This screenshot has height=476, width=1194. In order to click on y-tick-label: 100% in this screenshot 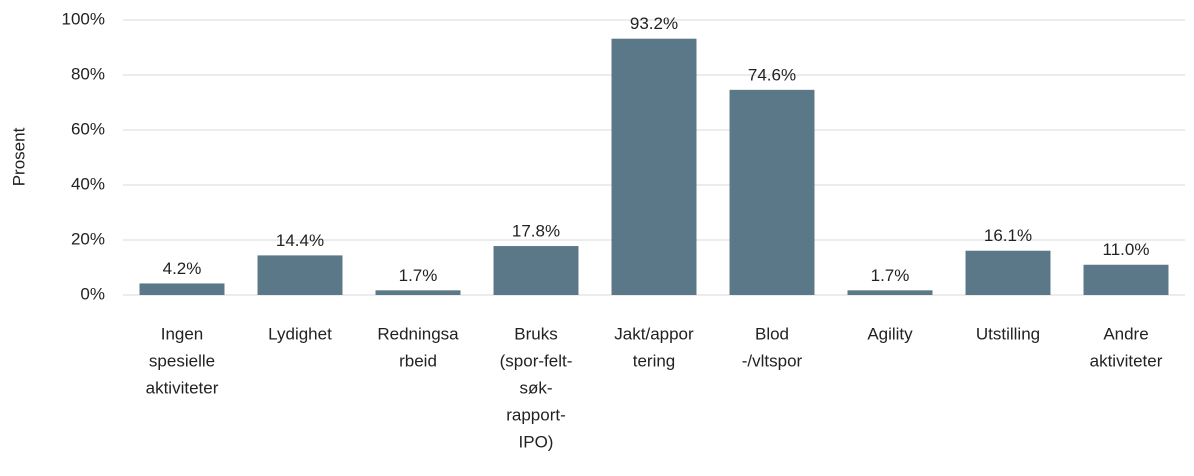, I will do `click(83, 18)`.